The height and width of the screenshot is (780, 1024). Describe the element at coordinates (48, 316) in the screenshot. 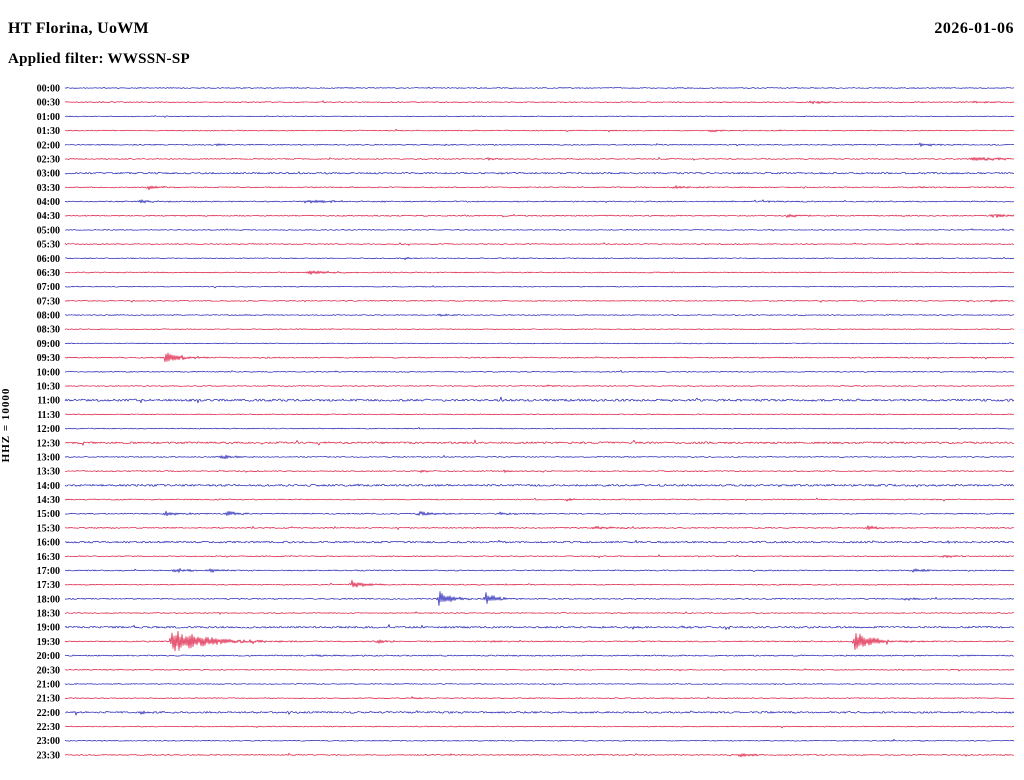

I see `row-time-label: 08:00` at that location.